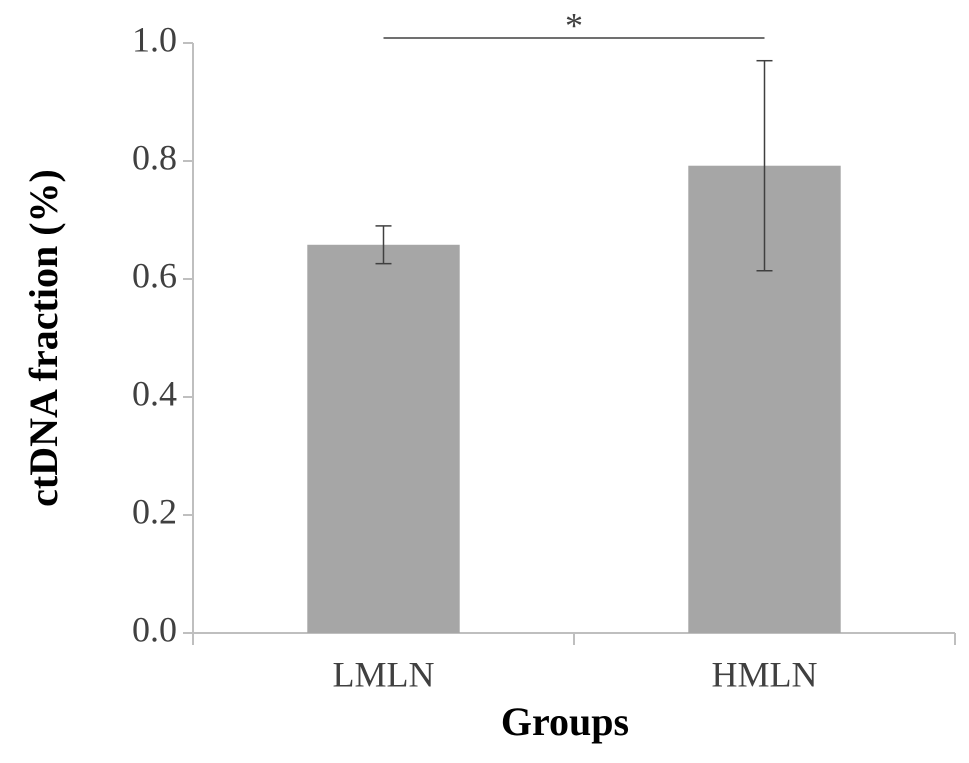 This screenshot has width=969, height=763. I want to click on x-tick-label: HMLN, so click(765, 674).